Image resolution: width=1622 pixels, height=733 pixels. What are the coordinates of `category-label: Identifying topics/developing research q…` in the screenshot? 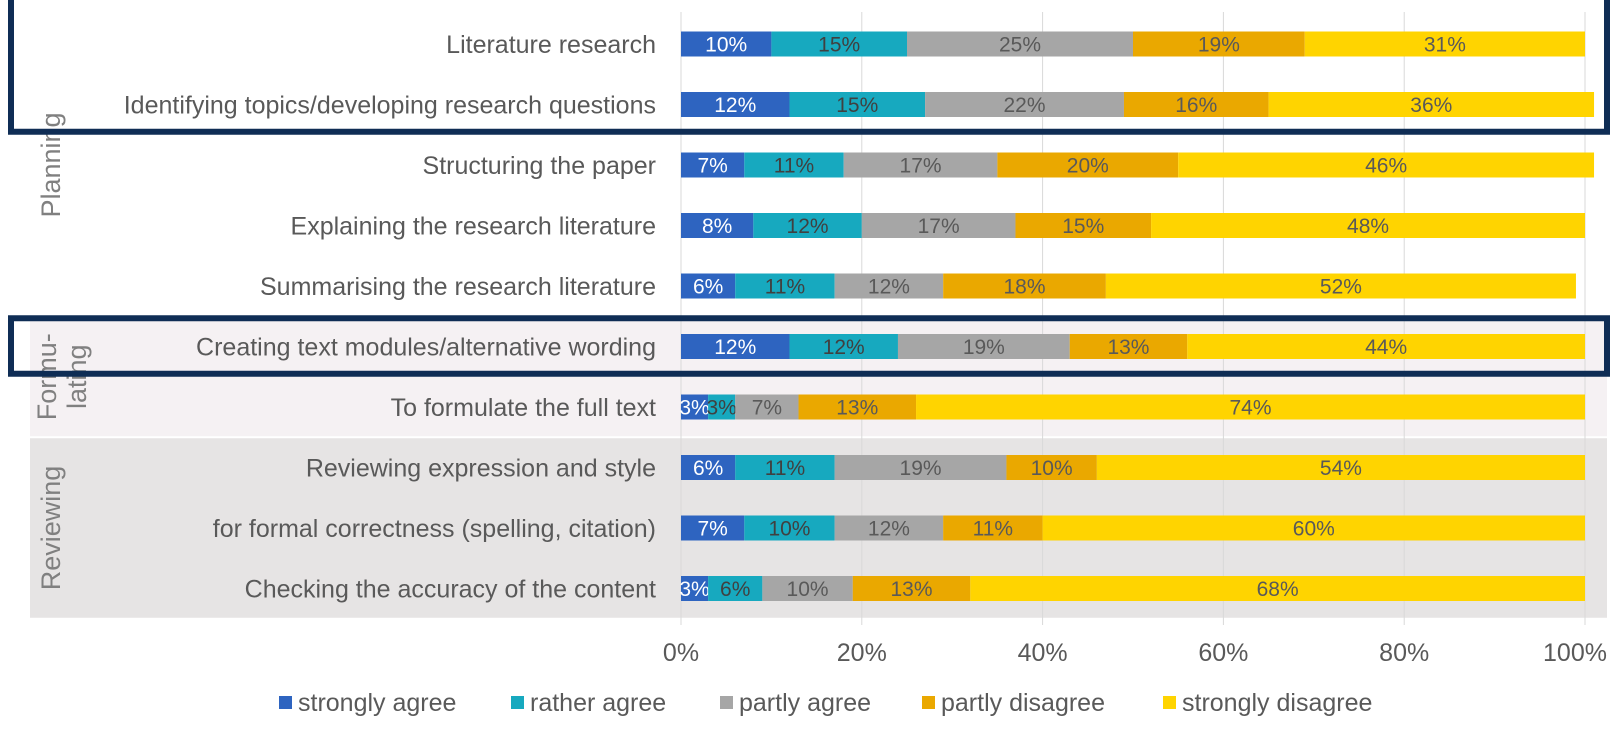 It's located at (390, 106).